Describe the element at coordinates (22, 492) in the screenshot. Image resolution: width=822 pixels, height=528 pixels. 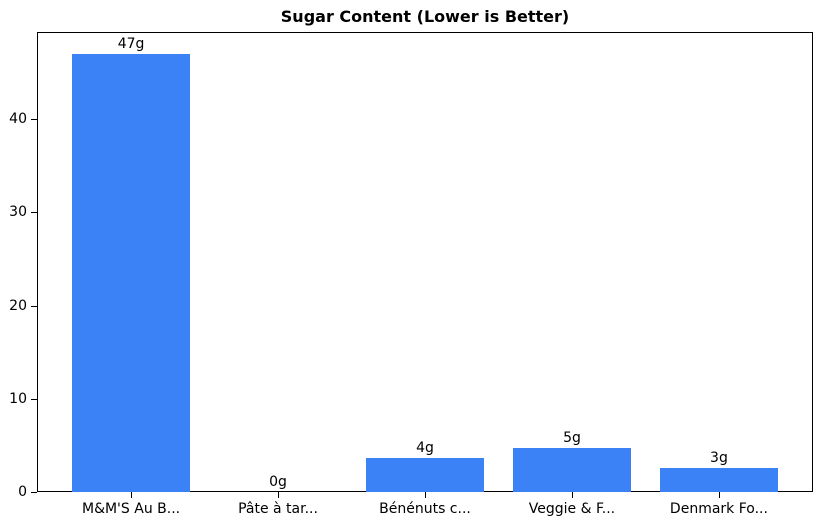
I see `y-tick-label: 0` at that location.